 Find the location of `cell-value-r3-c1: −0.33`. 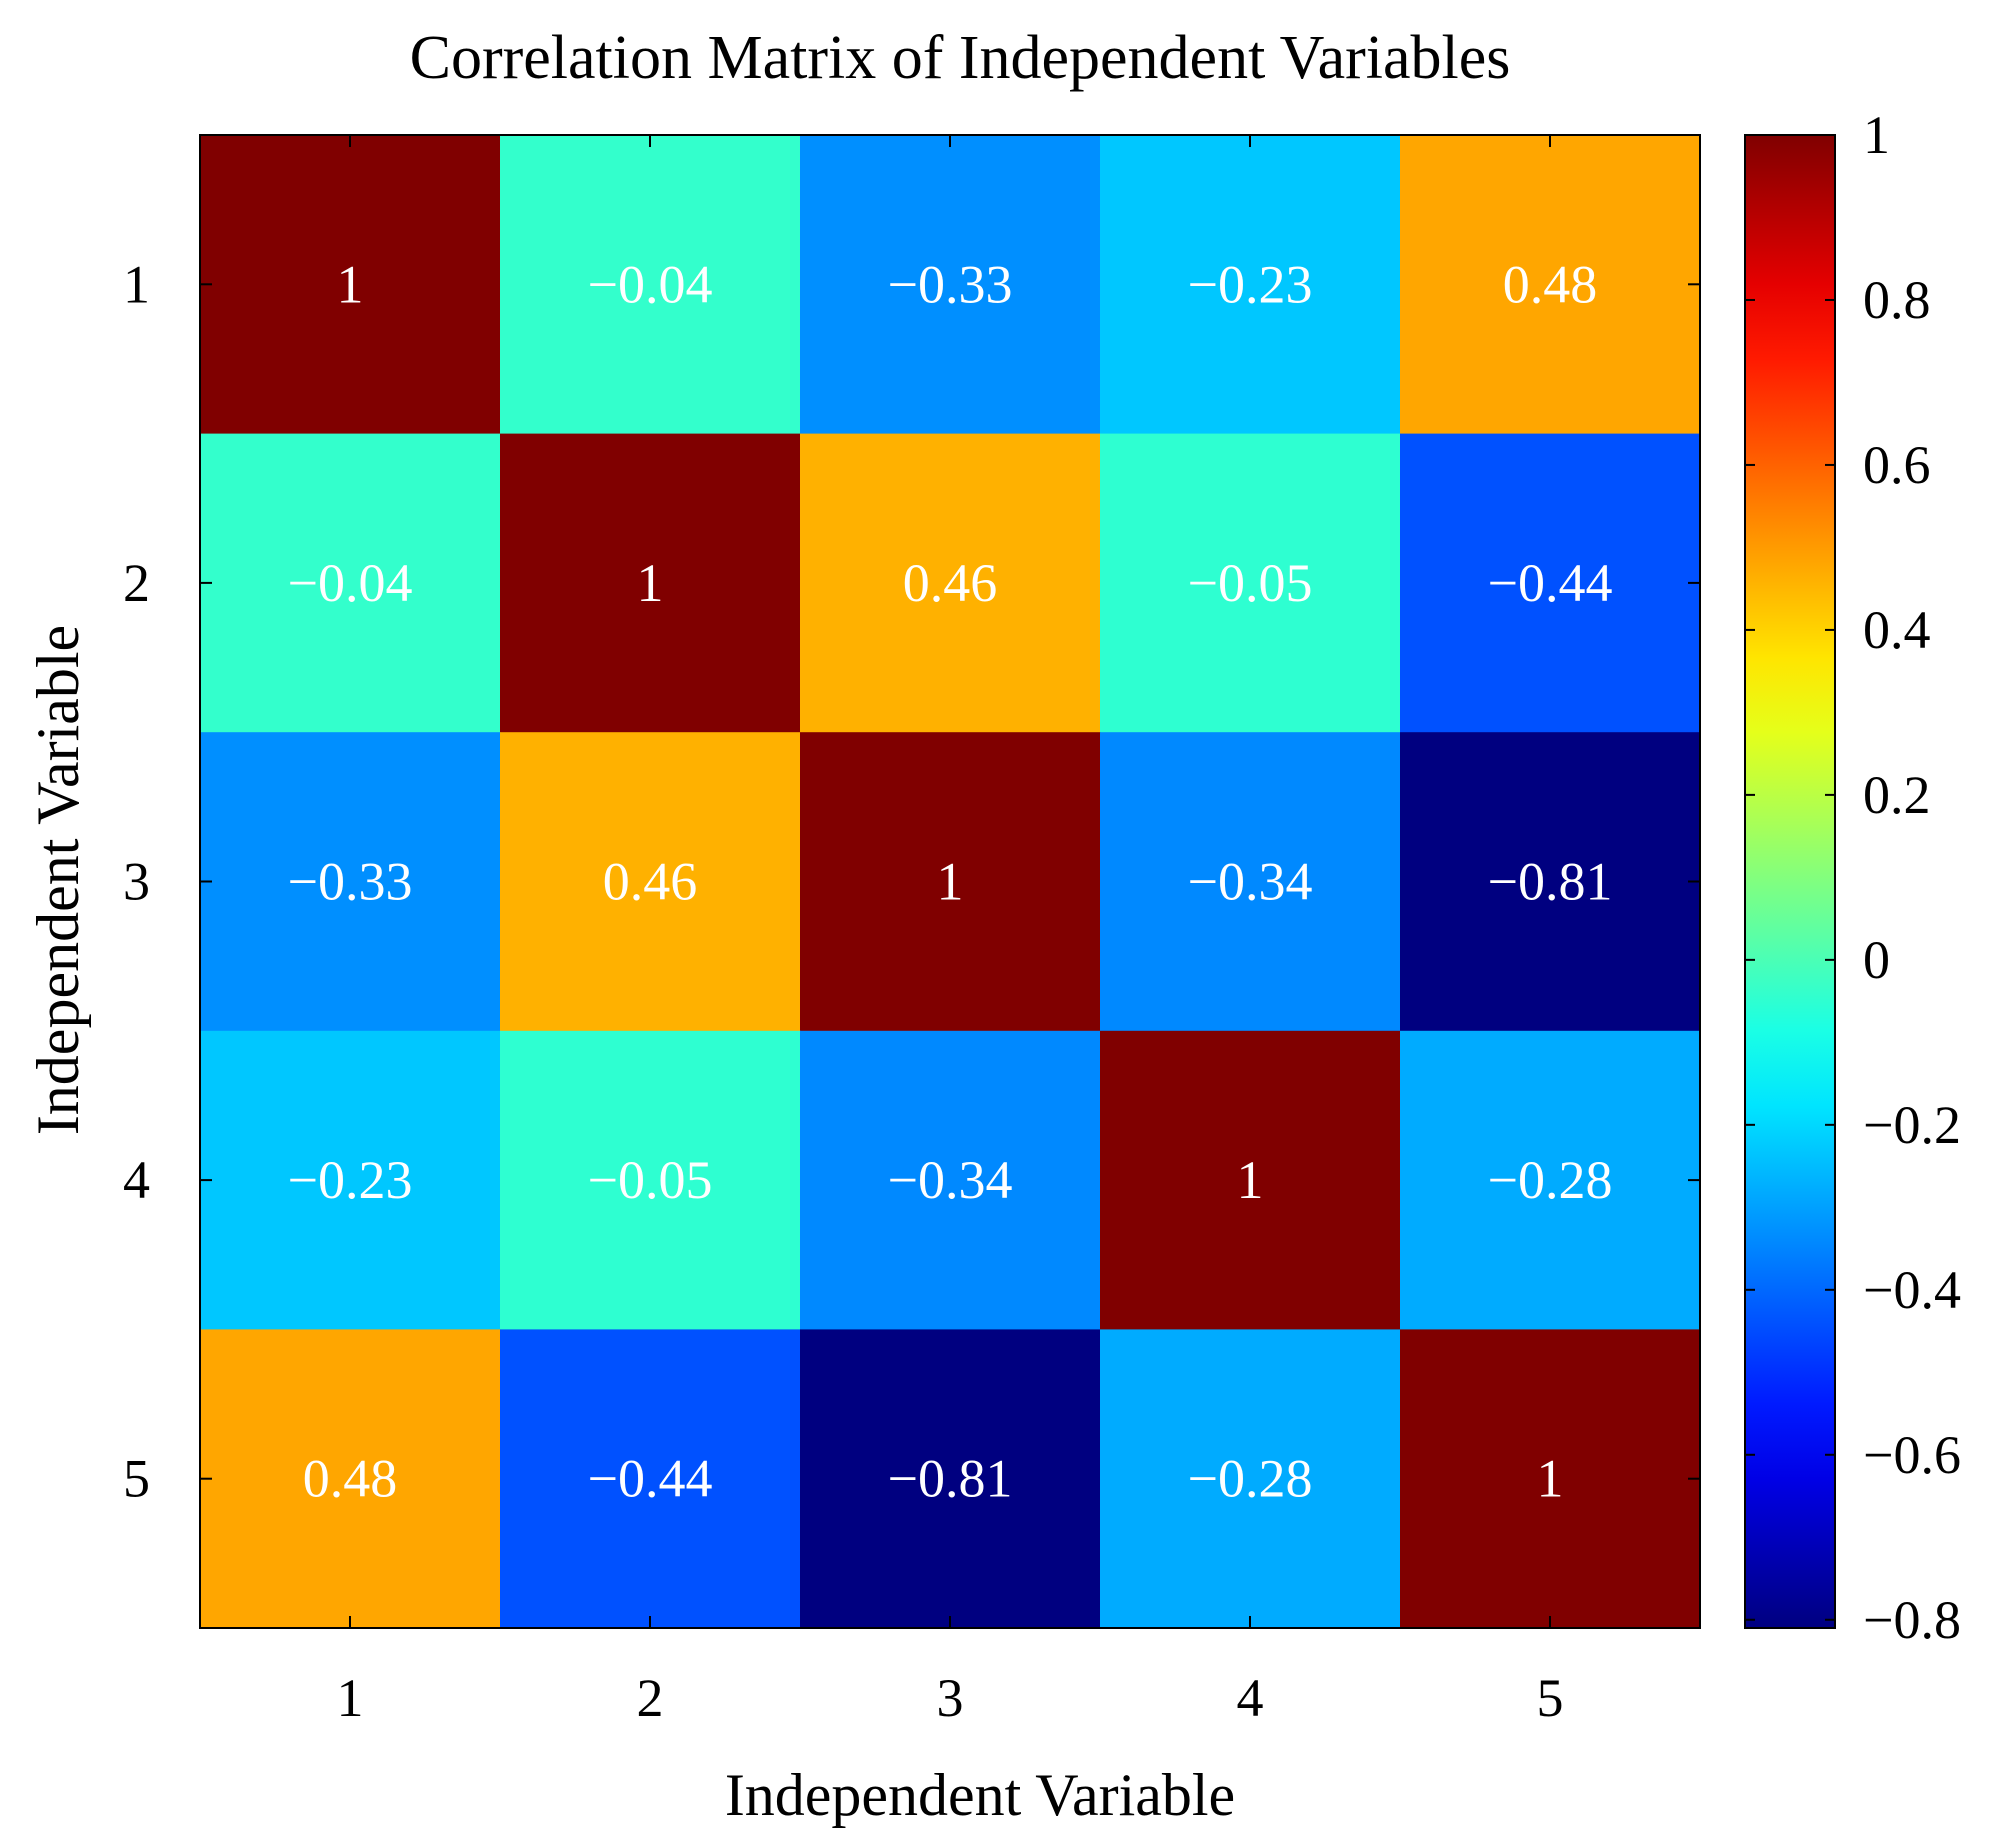

cell-value-r3-c1: −0.33 is located at coordinates (350, 882).